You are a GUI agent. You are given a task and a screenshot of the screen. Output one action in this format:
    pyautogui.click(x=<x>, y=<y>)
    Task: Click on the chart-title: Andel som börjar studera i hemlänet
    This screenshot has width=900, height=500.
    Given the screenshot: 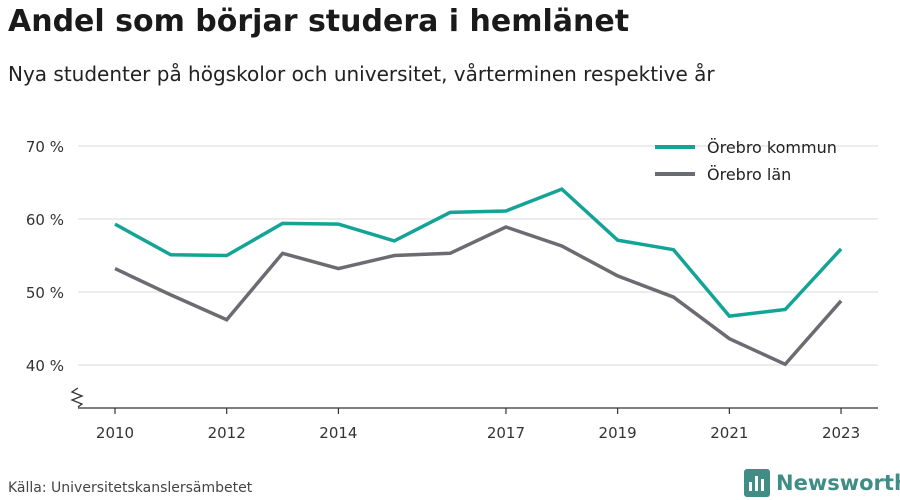 What is the action you would take?
    pyautogui.click(x=319, y=21)
    